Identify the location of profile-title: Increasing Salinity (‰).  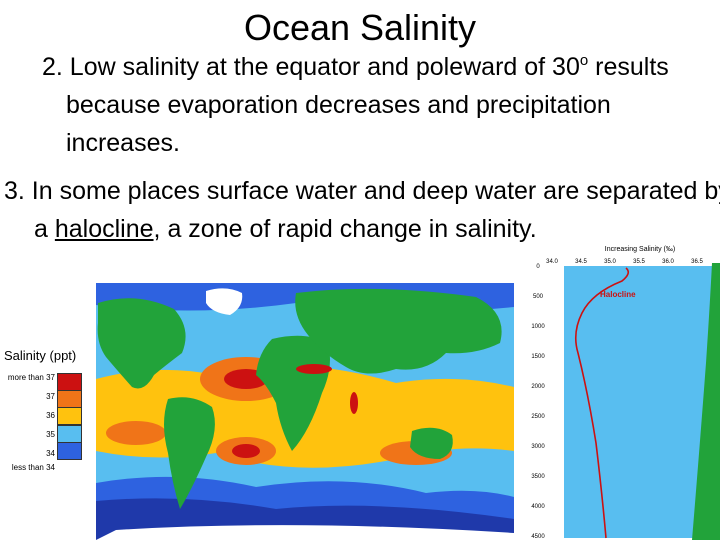
(640, 249).